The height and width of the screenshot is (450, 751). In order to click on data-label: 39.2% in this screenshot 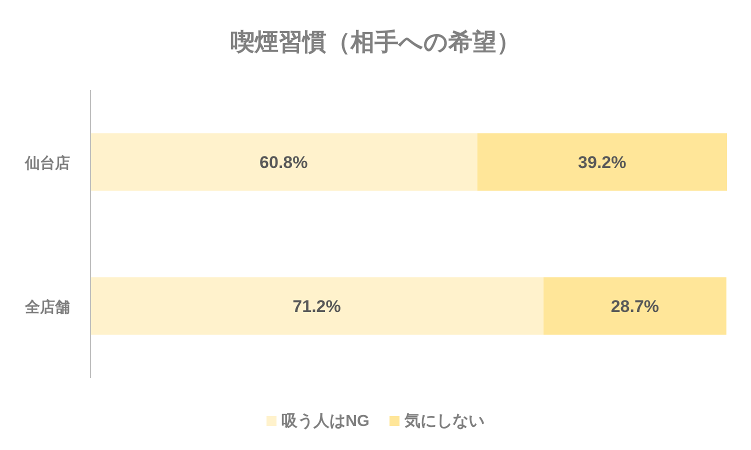, I will do `click(602, 162)`.